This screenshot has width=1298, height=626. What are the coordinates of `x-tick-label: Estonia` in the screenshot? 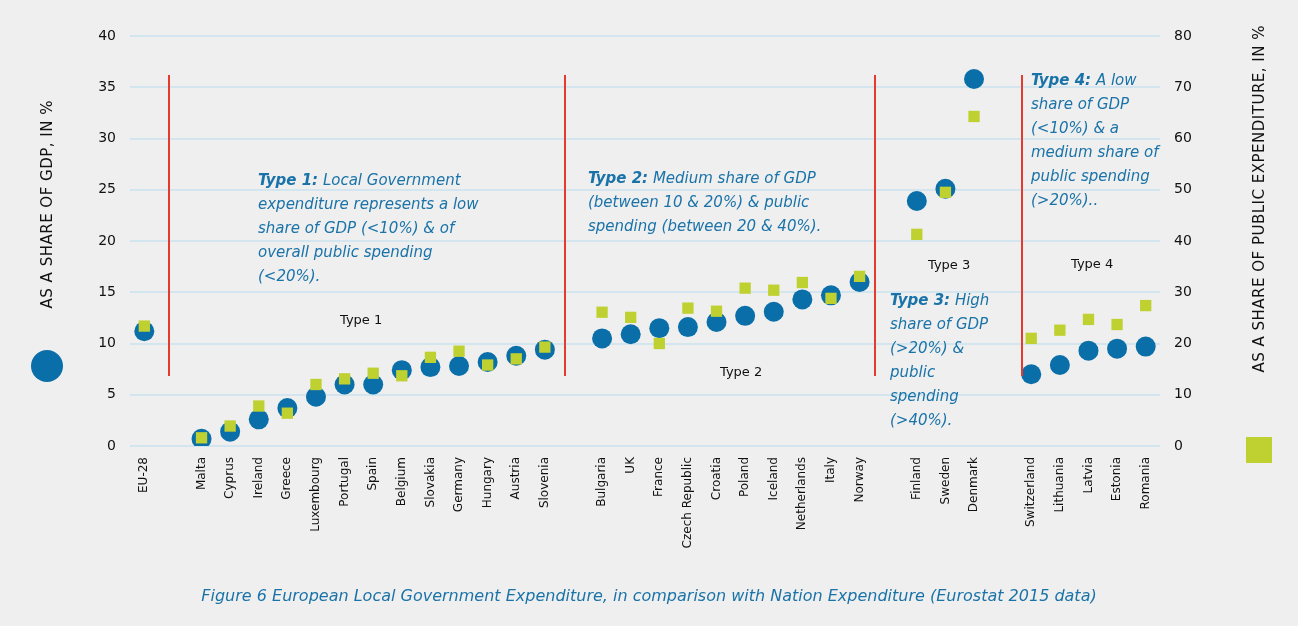 It's located at (1116, 479).